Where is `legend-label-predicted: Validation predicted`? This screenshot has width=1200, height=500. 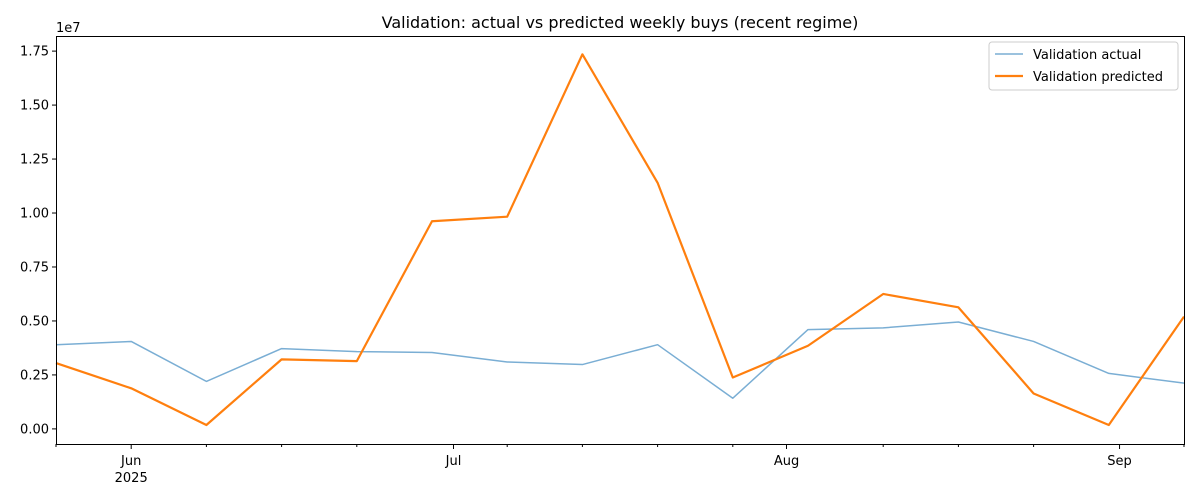 legend-label-predicted: Validation predicted is located at coordinates (1098, 77).